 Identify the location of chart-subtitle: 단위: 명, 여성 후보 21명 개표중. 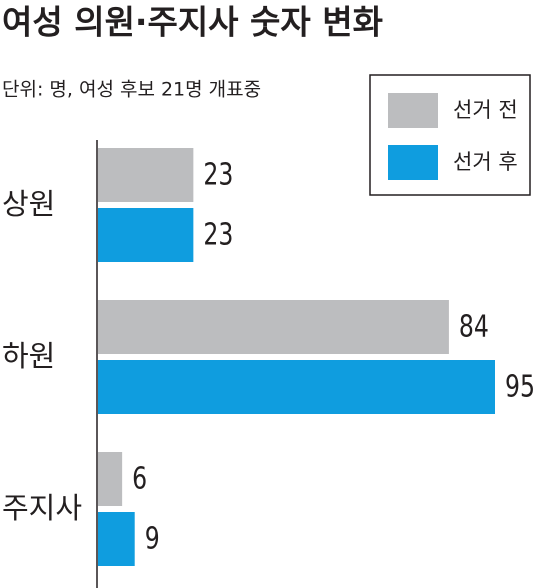
(131, 90).